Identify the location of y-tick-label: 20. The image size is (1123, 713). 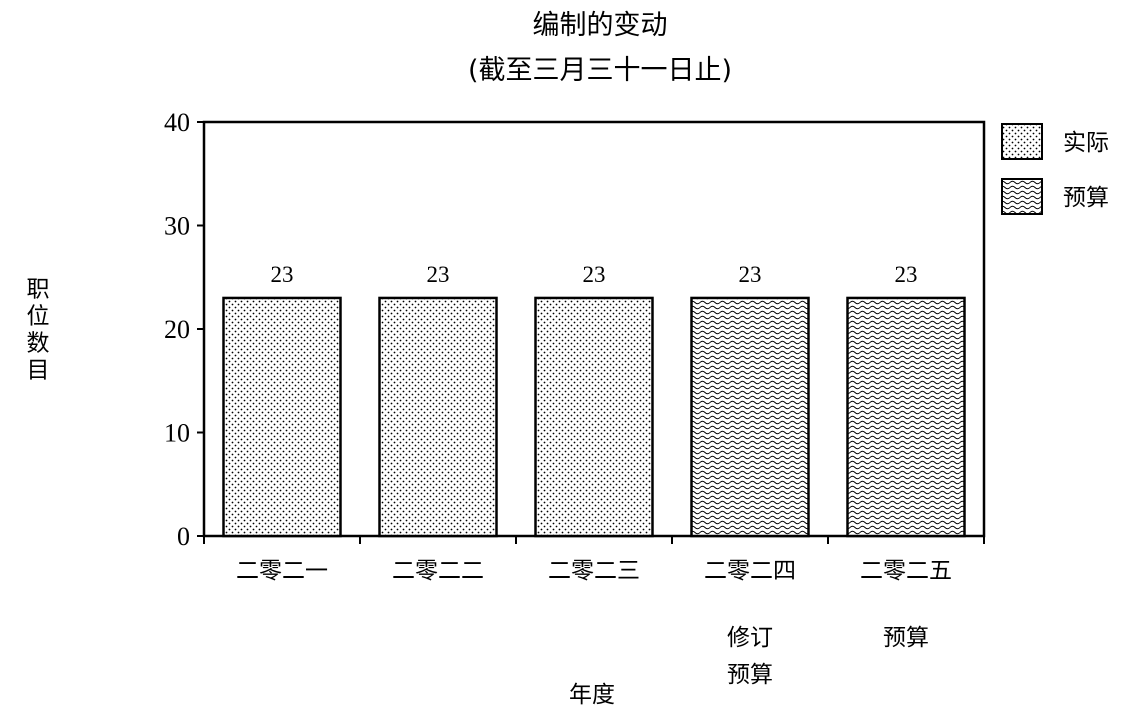
(177, 329).